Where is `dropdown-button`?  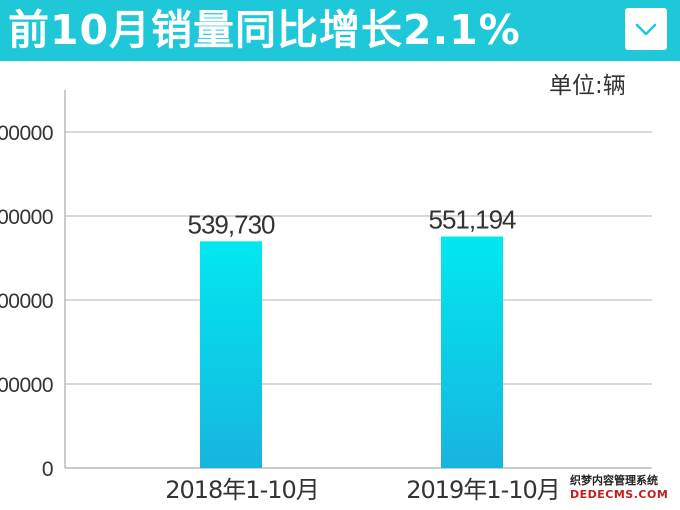
dropdown-button is located at coordinates (646, 29).